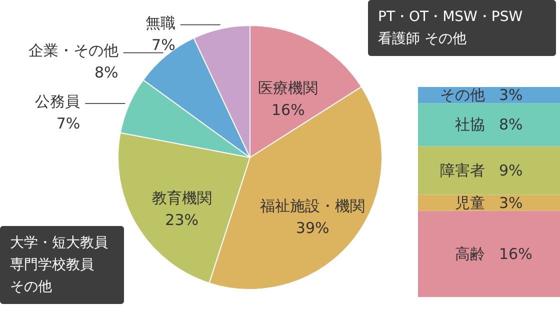 This screenshot has width=560, height=315. I want to click on text: 大学・短大教員, so click(59, 243).